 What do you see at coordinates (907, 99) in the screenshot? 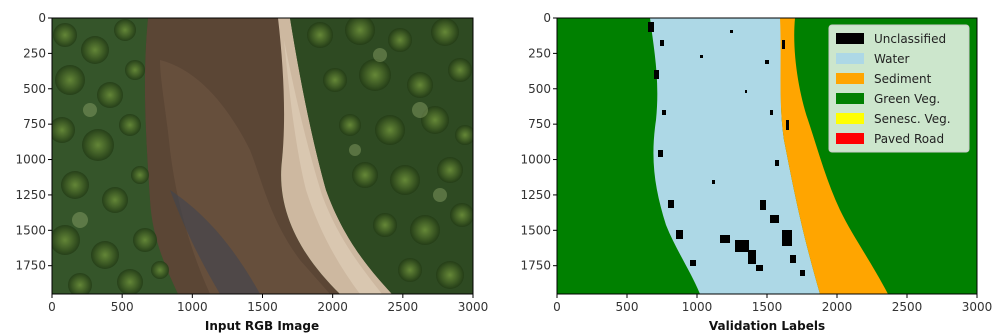
I see `legend-label: Green Veg.` at bounding box center [907, 99].